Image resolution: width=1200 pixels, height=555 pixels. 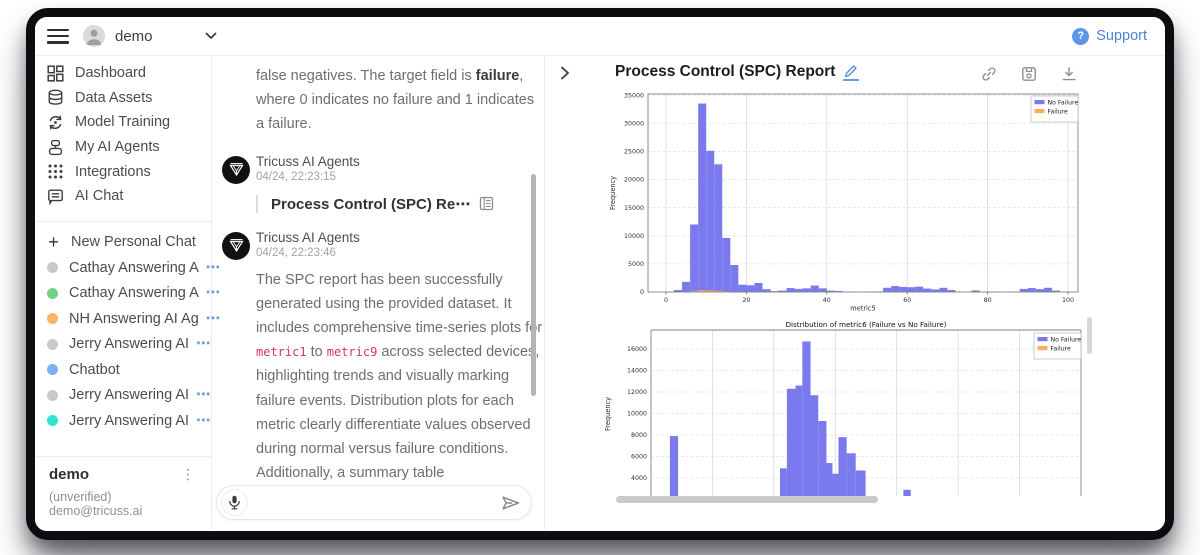 What do you see at coordinates (113, 171) in the screenshot?
I see `sidebar-item-label: Integrations` at bounding box center [113, 171].